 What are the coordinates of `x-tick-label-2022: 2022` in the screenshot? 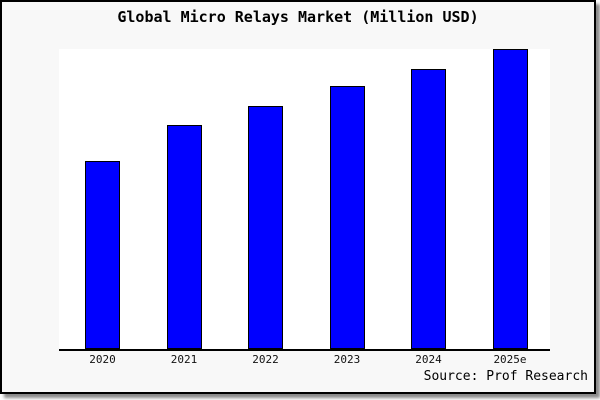 It's located at (265, 359).